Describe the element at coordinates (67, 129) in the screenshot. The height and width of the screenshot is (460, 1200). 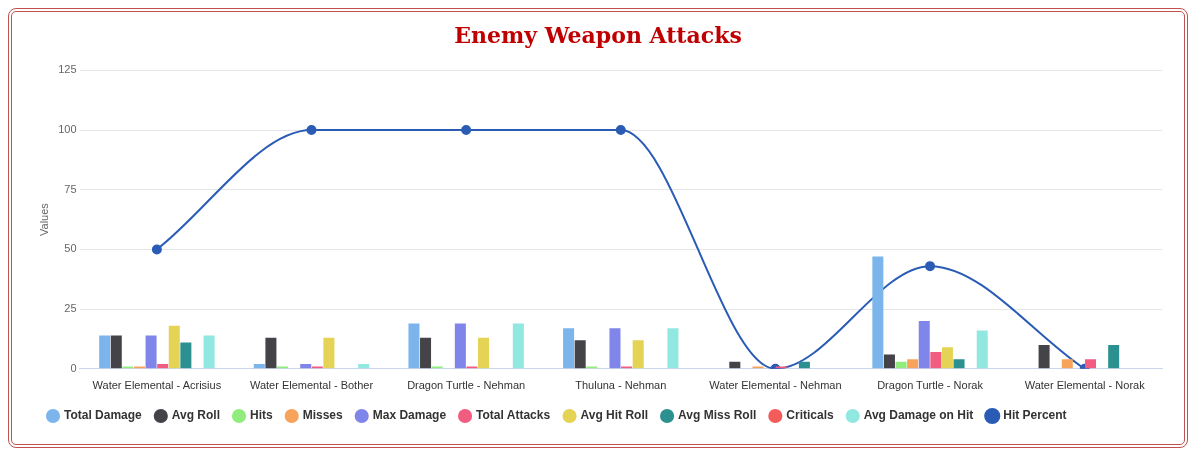
I see `y-tick-label: 100` at that location.